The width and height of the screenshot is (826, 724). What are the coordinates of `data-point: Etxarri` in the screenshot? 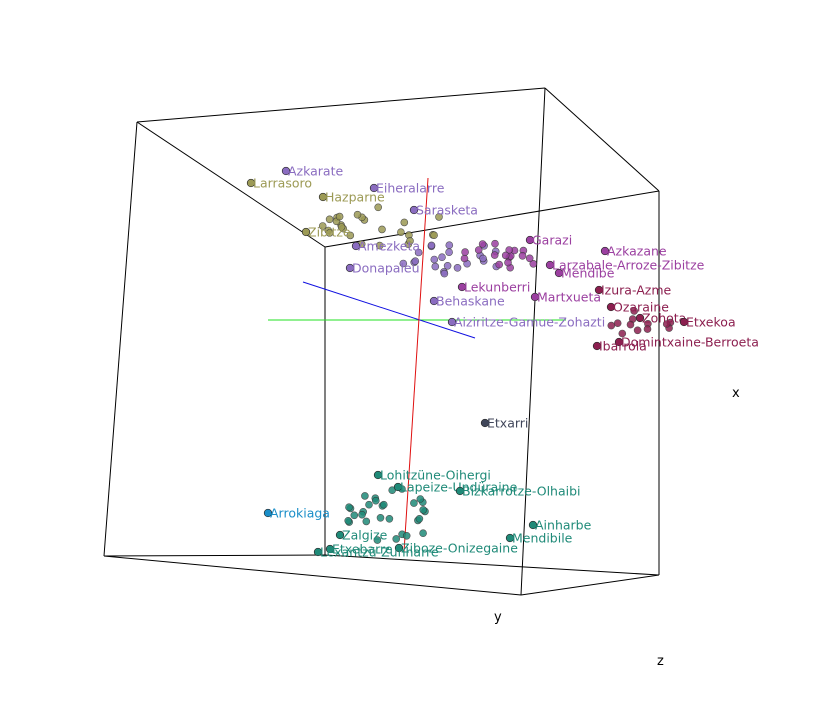 It's located at (504, 423).